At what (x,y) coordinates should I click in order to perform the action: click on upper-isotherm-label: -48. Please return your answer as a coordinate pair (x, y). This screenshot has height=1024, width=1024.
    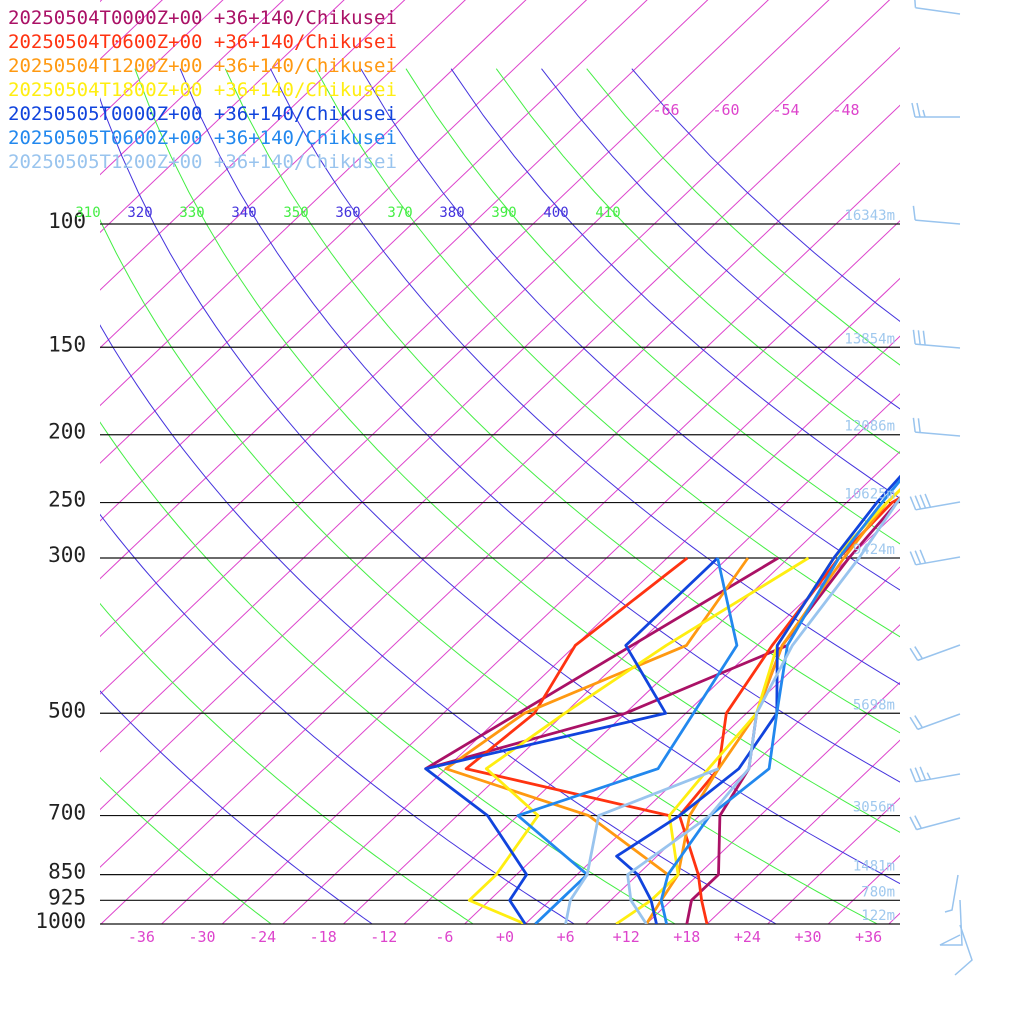
    Looking at the image, I should click on (845, 110).